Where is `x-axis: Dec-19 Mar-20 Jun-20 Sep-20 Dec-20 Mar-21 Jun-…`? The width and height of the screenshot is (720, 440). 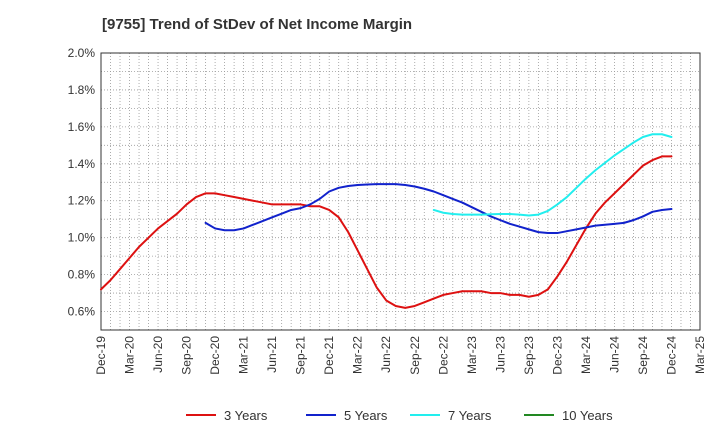 x-axis: Dec-19 Mar-20 Jun-20 Sep-20 Dec-20 Mar-21 Jun-… is located at coordinates (400, 355).